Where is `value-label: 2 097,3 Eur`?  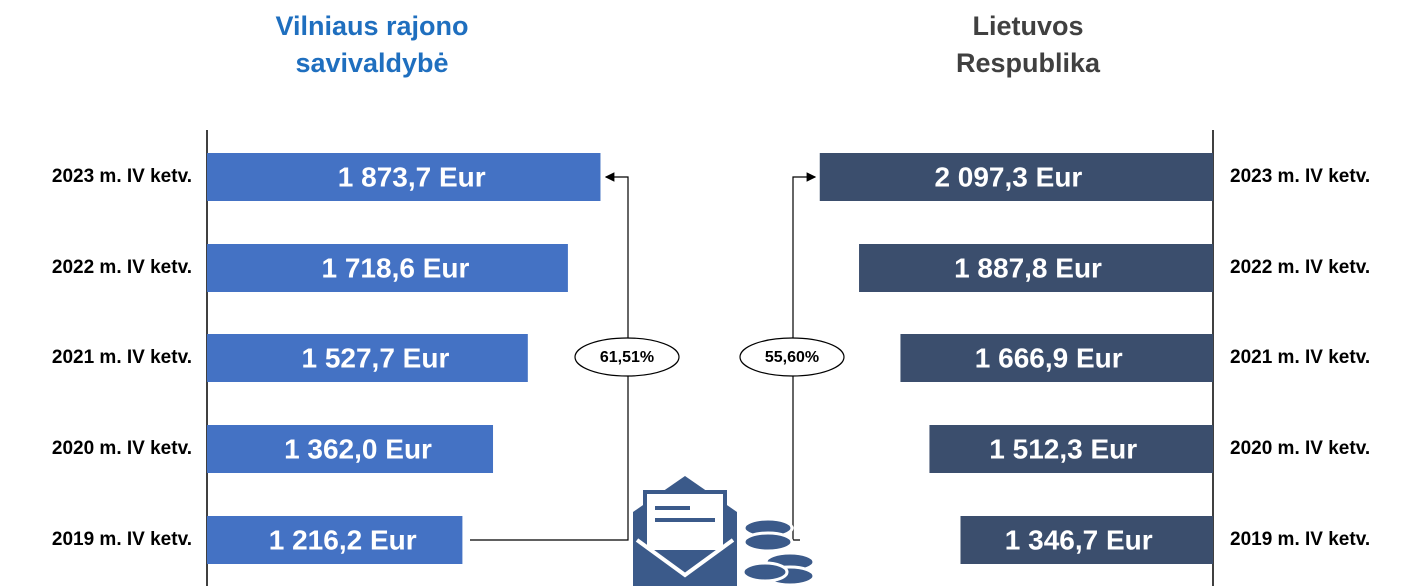 value-label: 2 097,3 Eur is located at coordinates (1008, 176).